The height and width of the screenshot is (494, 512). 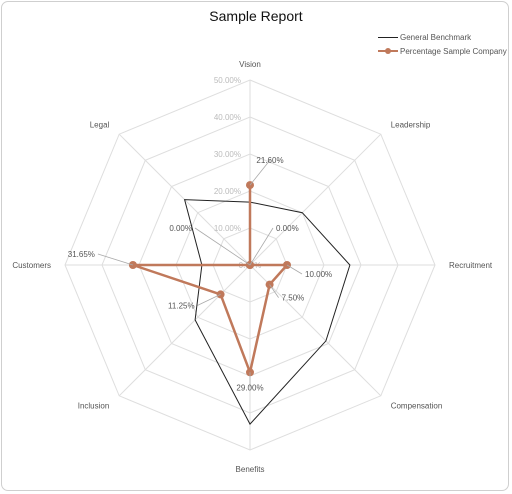 I want to click on radial-tick-label: 30.00%, so click(x=227, y=154).